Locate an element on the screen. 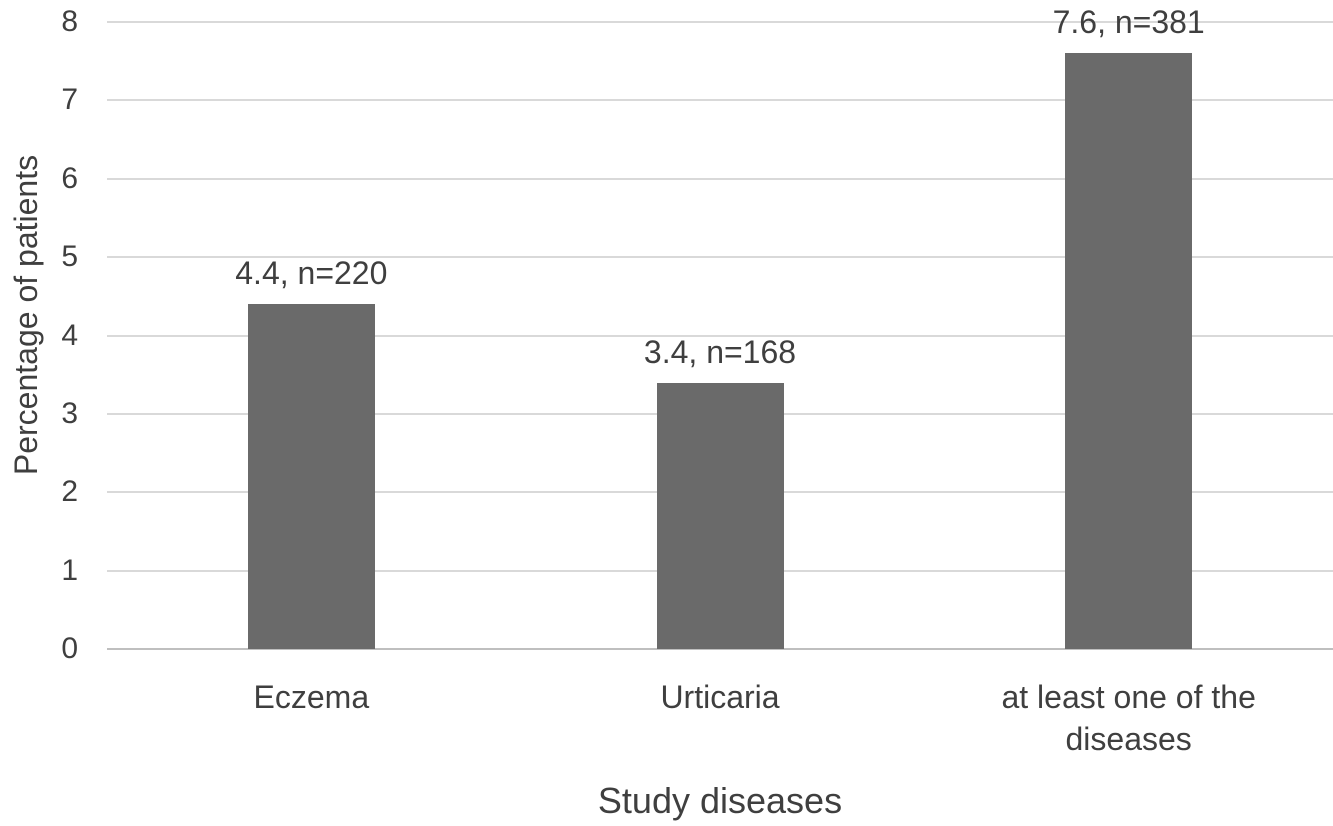 This screenshot has height=826, width=1333. bar-eczema is located at coordinates (311, 476).